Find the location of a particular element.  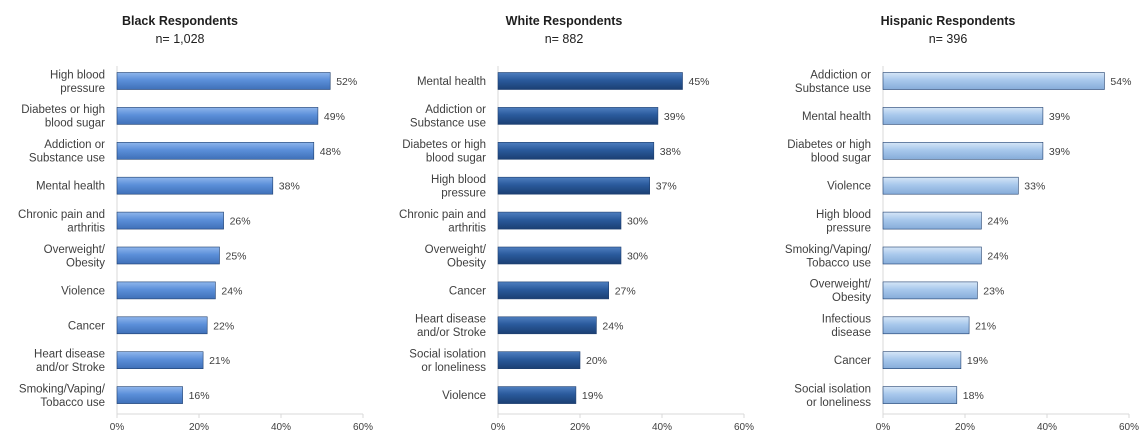

category-label-line: Obesity is located at coordinates (851, 298).